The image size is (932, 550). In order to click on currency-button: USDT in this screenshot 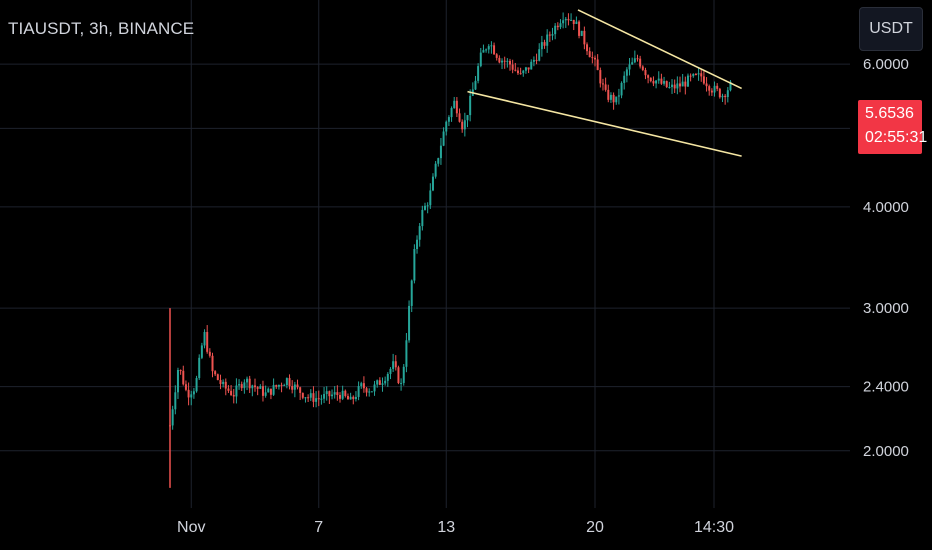, I will do `click(891, 29)`.